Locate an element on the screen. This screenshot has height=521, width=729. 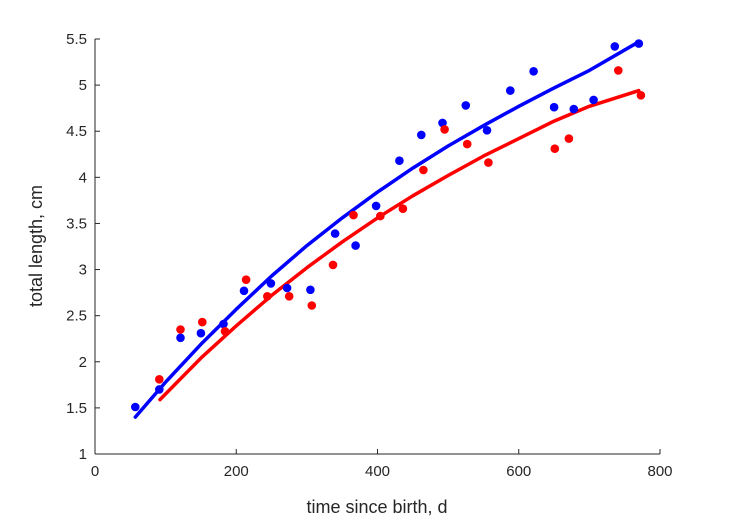
y-tick-label: 3.5 is located at coordinates (76, 223).